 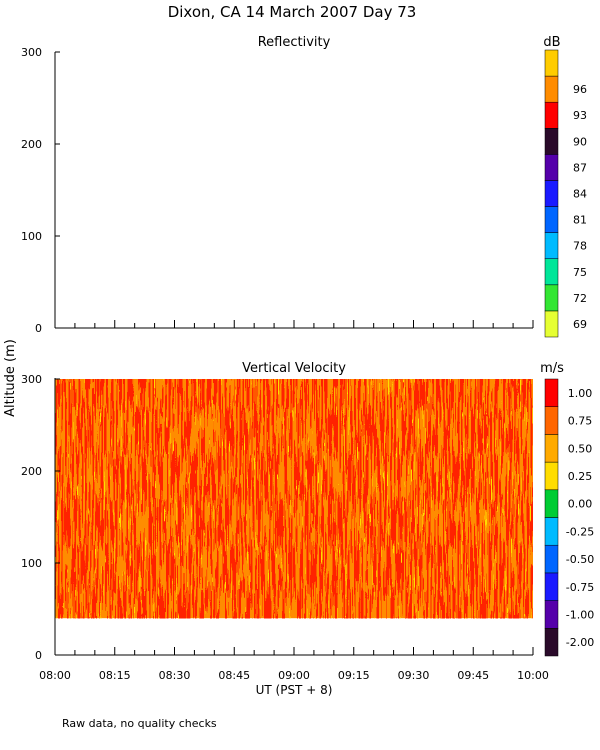 What do you see at coordinates (551, 42) in the screenshot?
I see `reflectivity-colorbar-unit: dB` at bounding box center [551, 42].